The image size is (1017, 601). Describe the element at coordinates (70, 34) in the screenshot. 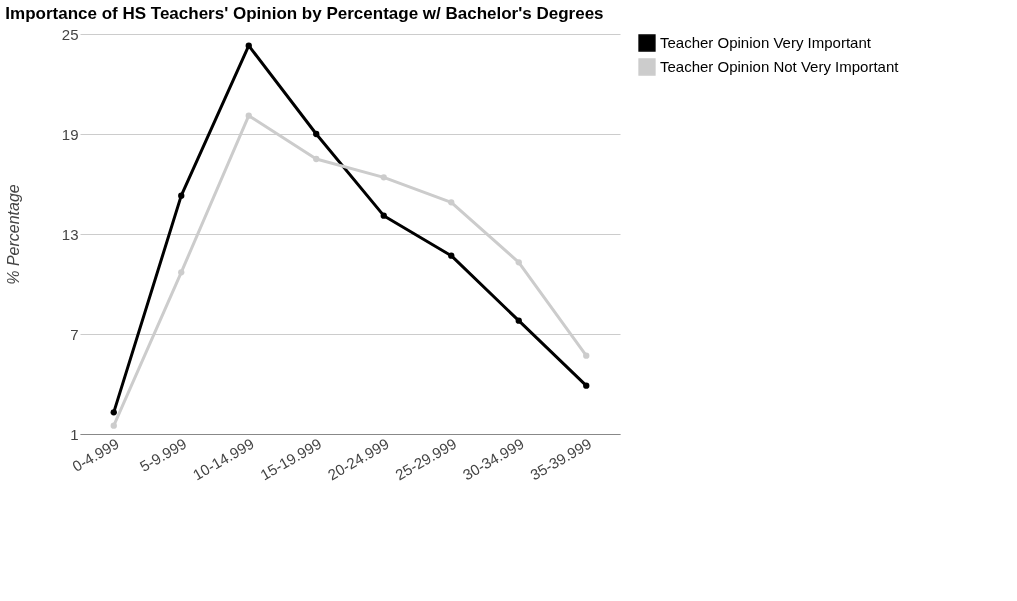

I see `y-tick-label: 25` at that location.